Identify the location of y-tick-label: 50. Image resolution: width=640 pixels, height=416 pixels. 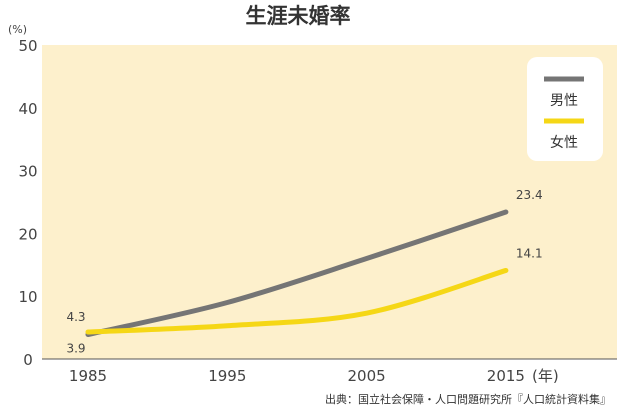
(27, 46).